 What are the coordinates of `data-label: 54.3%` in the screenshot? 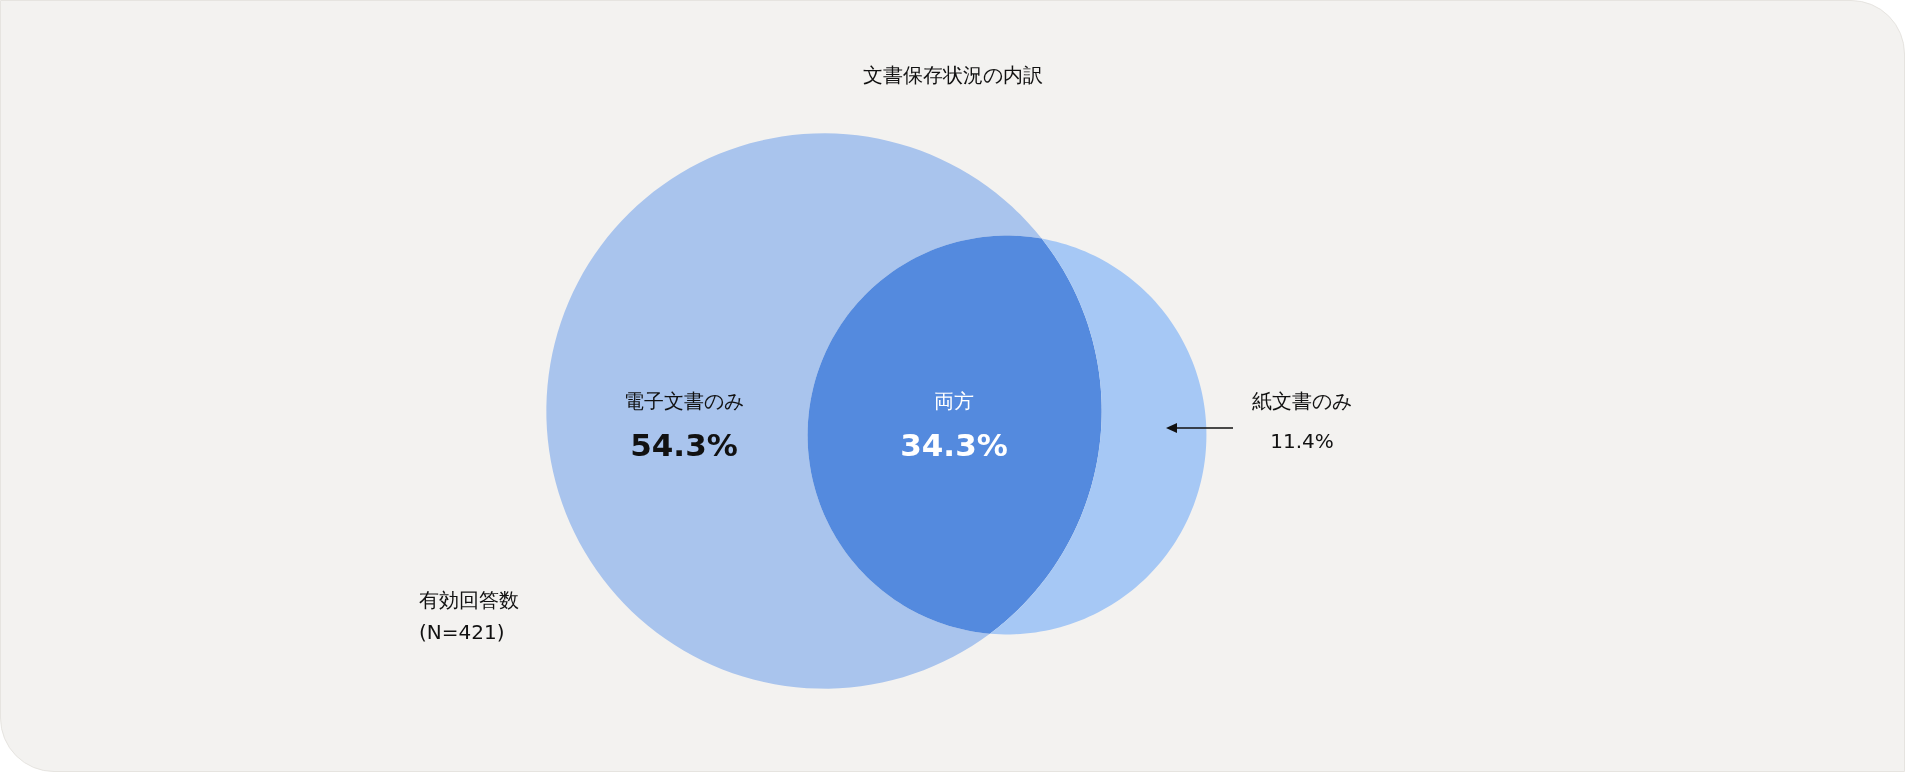 It's located at (684, 445).